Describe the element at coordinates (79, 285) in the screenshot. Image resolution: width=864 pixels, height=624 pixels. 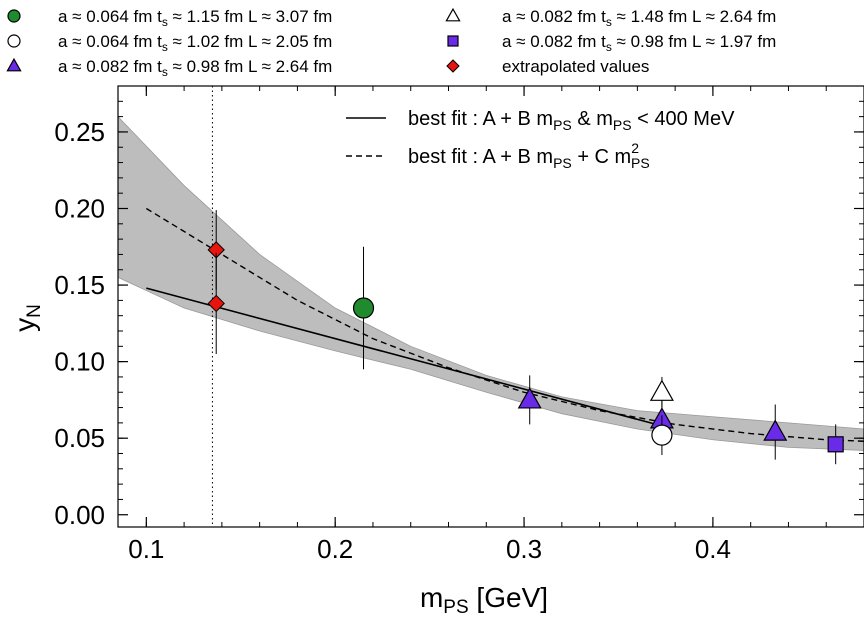
I see `y-tick-label: 0.15` at that location.